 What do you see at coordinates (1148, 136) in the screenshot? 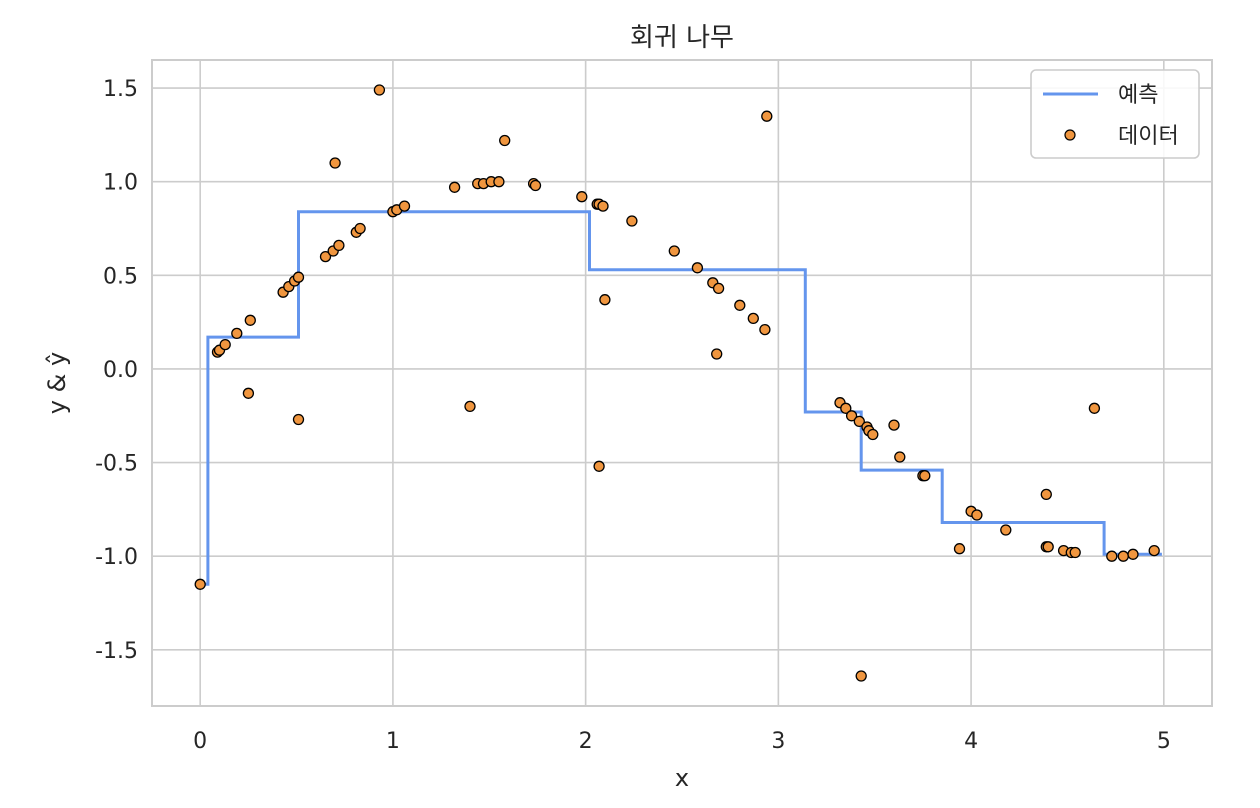
I see `legend-label-data: 데이터` at bounding box center [1148, 136].